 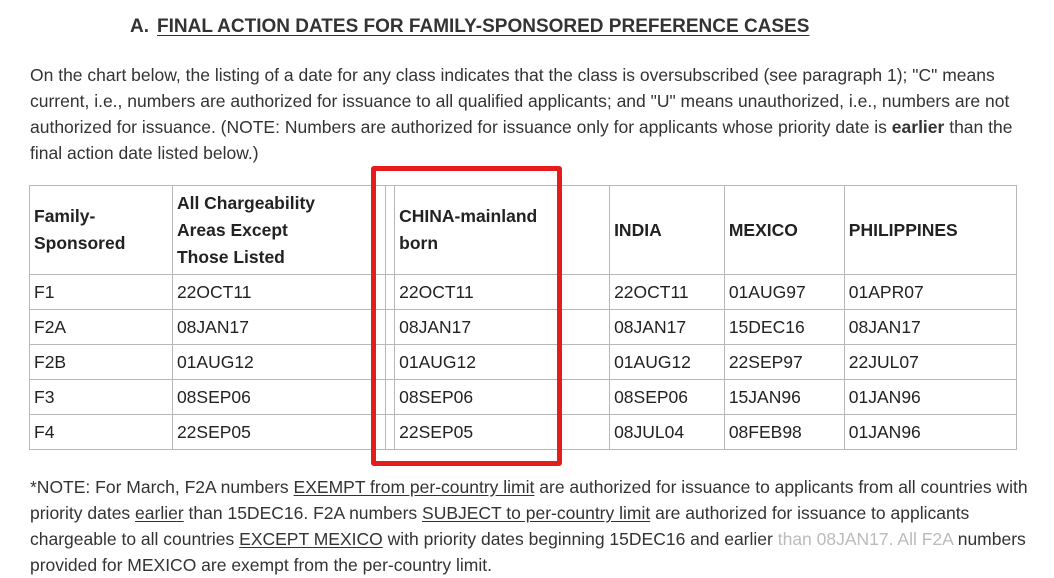 I want to click on header-family-sponsored: Family-Sponsored, so click(x=101, y=230).